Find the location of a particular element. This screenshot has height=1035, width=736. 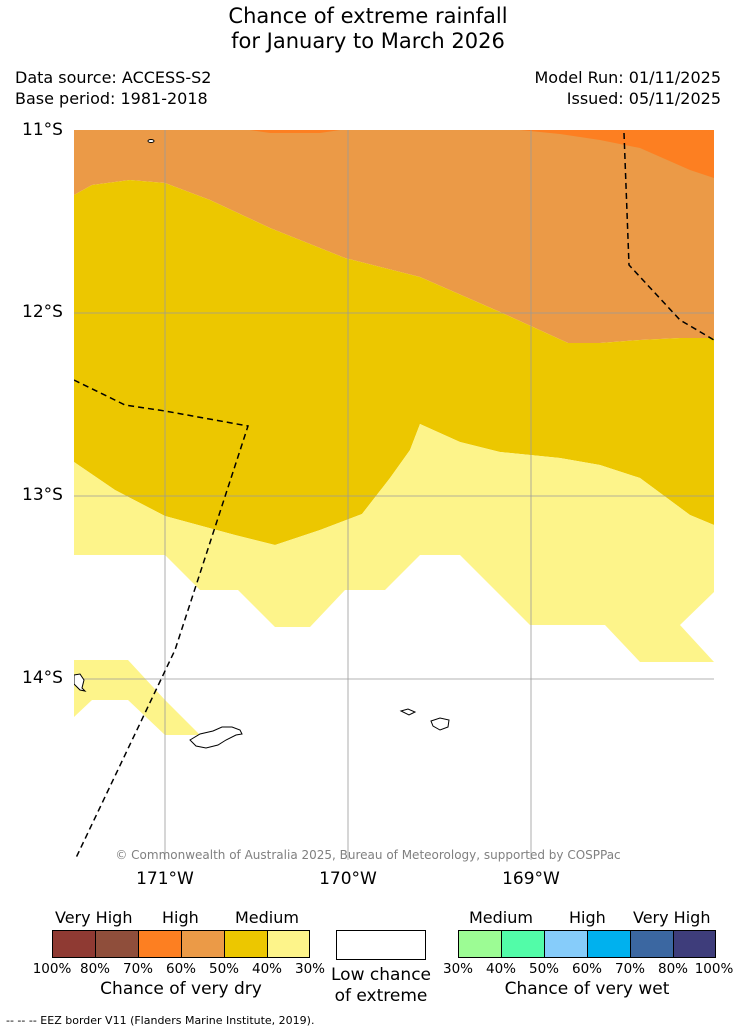

legend-wet-tick-60: 60% is located at coordinates (586, 969).